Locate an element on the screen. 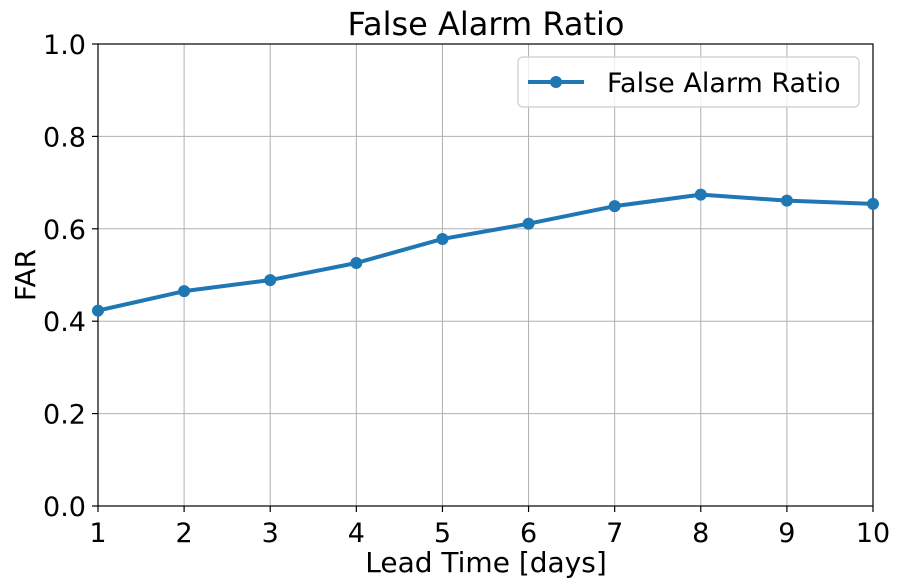 This screenshot has width=900, height=587. y-tick-label-6: 1.0 is located at coordinates (64, 45).